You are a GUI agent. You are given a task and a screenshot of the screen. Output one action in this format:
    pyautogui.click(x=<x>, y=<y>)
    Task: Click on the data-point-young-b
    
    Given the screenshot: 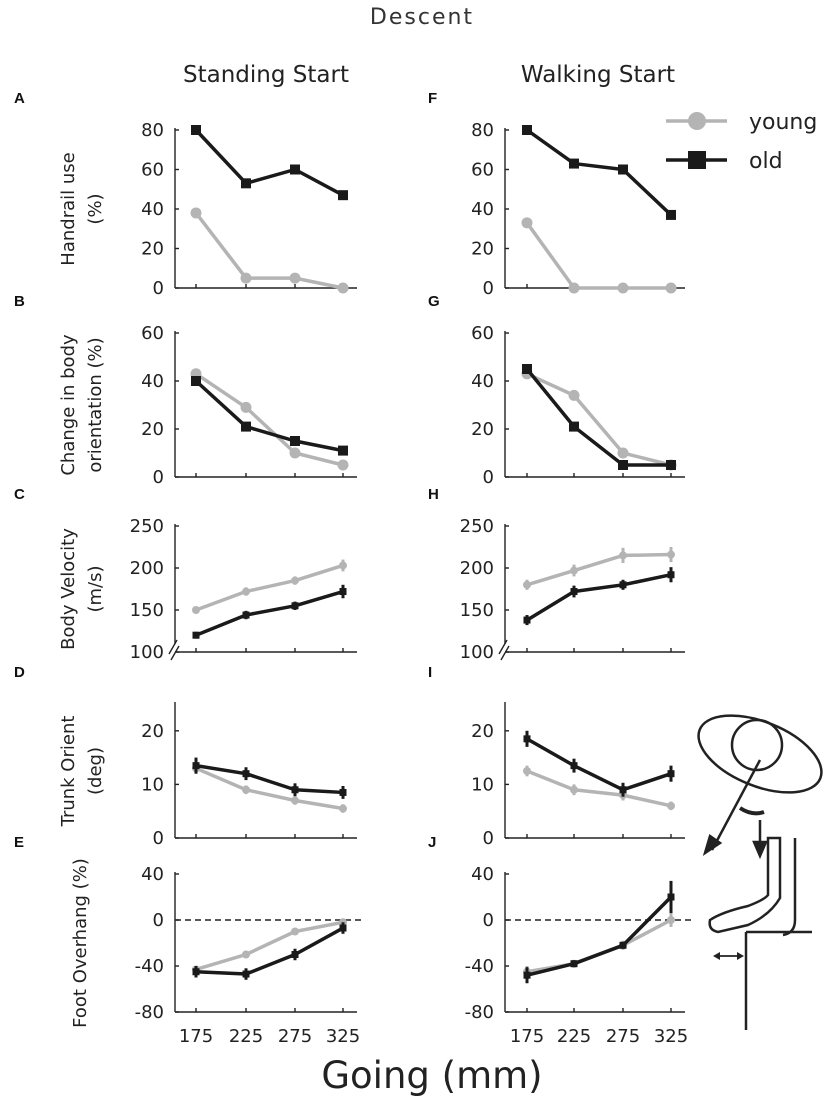 What is the action you would take?
    pyautogui.click(x=246, y=407)
    